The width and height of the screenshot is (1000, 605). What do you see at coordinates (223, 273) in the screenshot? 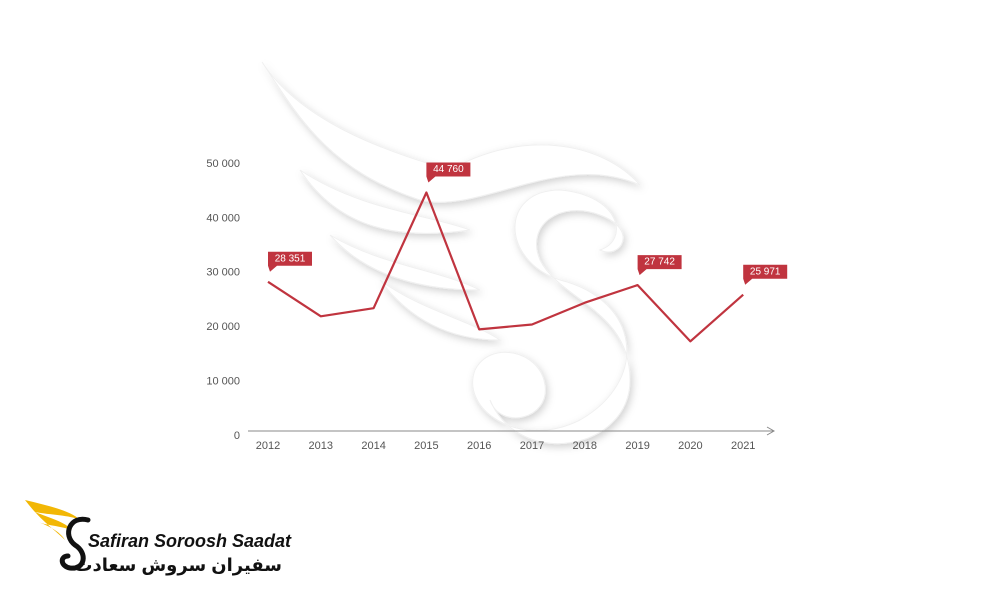
I see `y-tick-label: 30 000` at bounding box center [223, 273].